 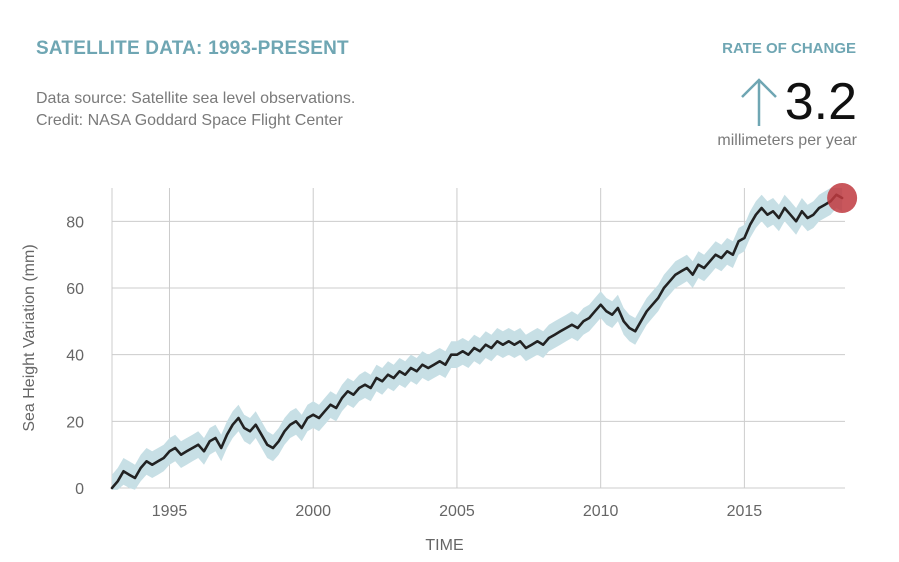 What do you see at coordinates (787, 140) in the screenshot?
I see `rate-unit: millimeters per year` at bounding box center [787, 140].